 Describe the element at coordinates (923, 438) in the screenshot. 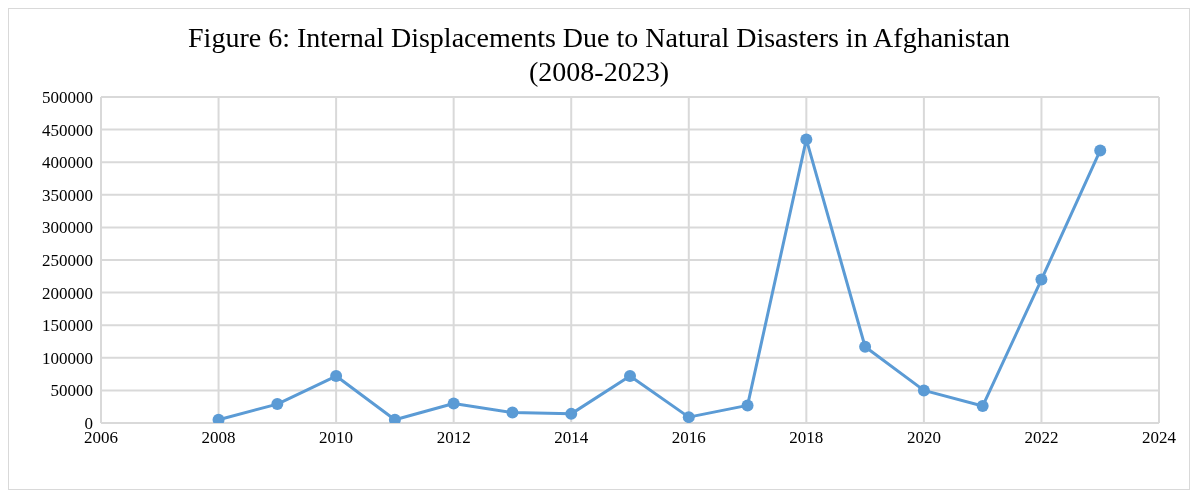

I see `x-tick-label: 2020` at that location.